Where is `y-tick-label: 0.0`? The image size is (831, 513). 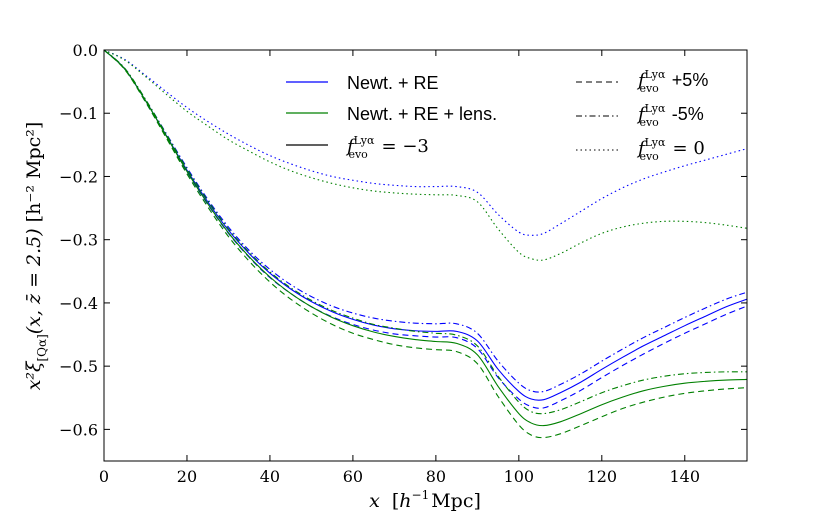
y-tick-label: 0.0 is located at coordinates (85, 50).